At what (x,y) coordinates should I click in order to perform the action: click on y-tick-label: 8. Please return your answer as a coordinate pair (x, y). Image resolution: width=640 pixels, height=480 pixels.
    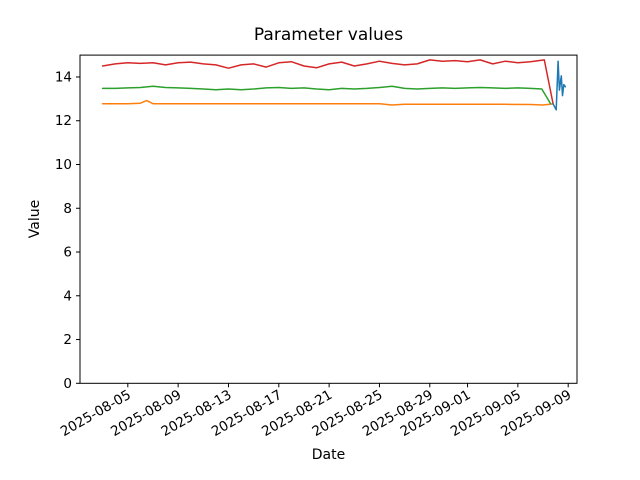
    Looking at the image, I should click on (67, 209).